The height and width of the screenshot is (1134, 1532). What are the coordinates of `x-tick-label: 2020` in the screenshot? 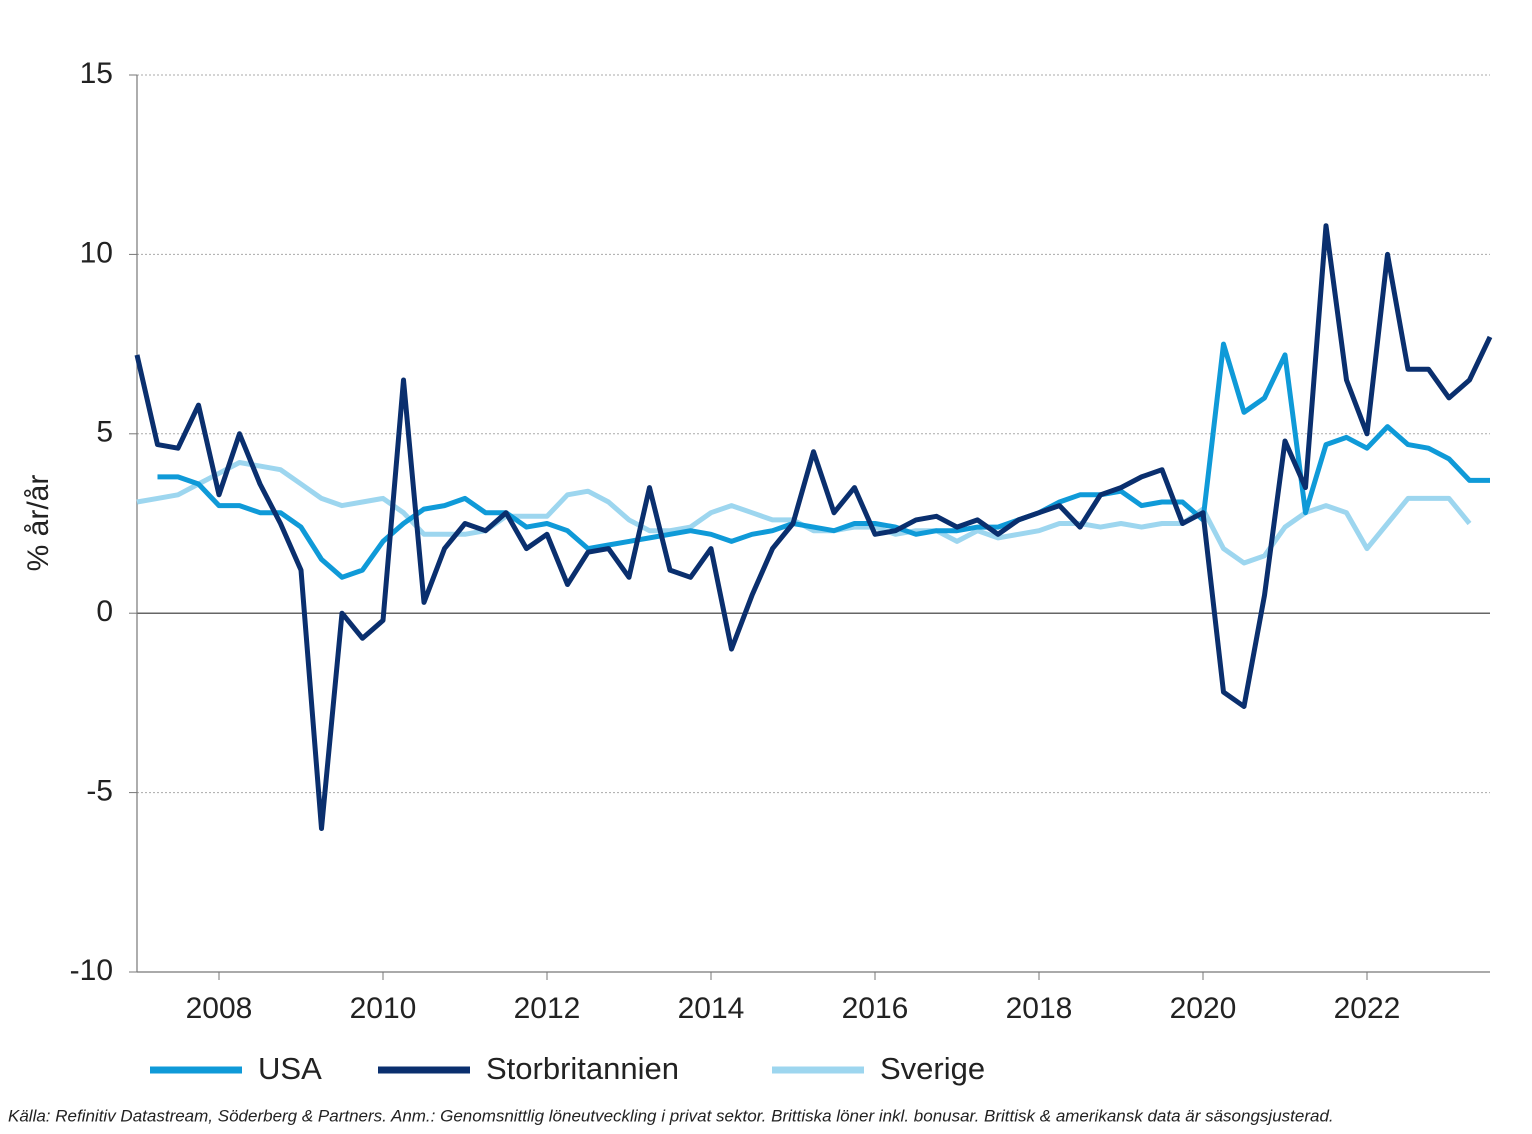 It's located at (1203, 1008).